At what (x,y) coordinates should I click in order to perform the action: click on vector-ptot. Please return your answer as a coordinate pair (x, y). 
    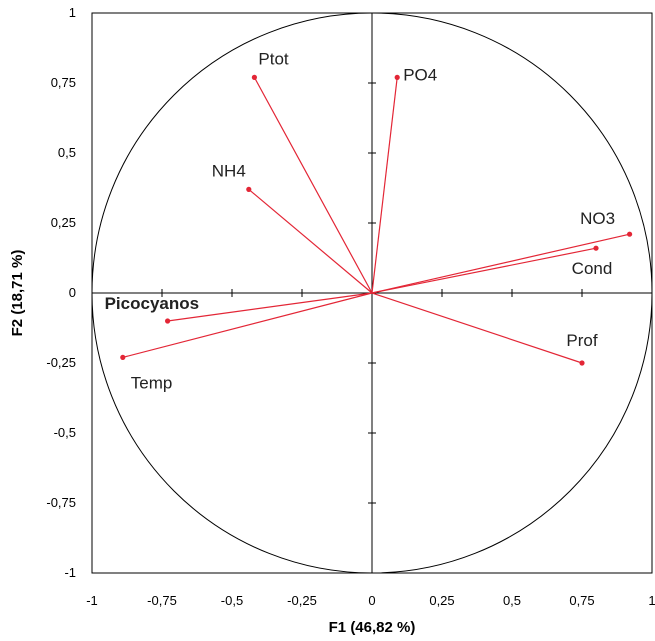
    Looking at the image, I should click on (313, 185).